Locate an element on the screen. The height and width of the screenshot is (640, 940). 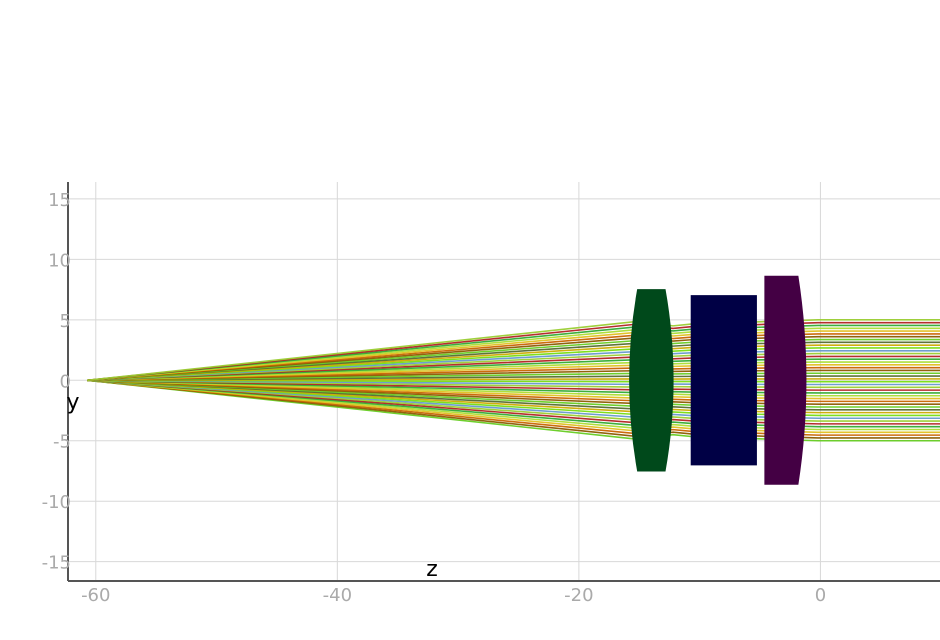
y-tick-label-3: 0 is located at coordinates (65, 381).